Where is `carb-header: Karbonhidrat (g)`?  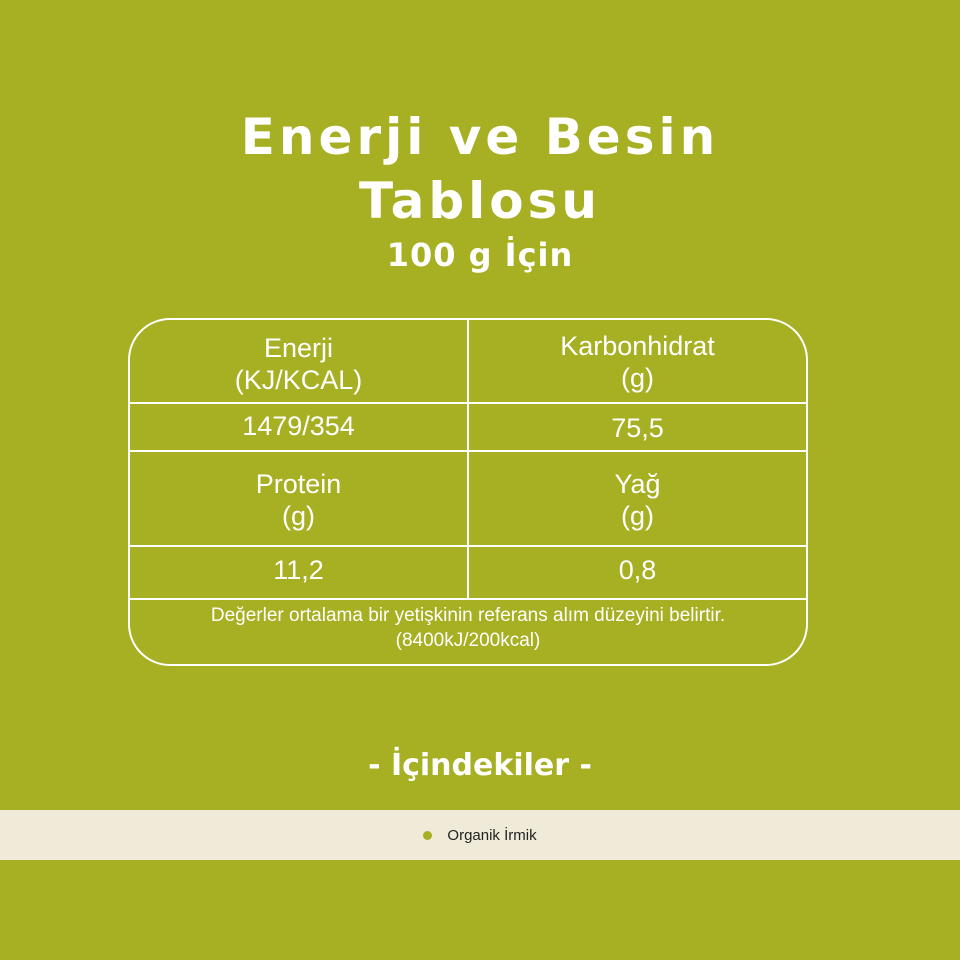 carb-header: Karbonhidrat (g) is located at coordinates (637, 362).